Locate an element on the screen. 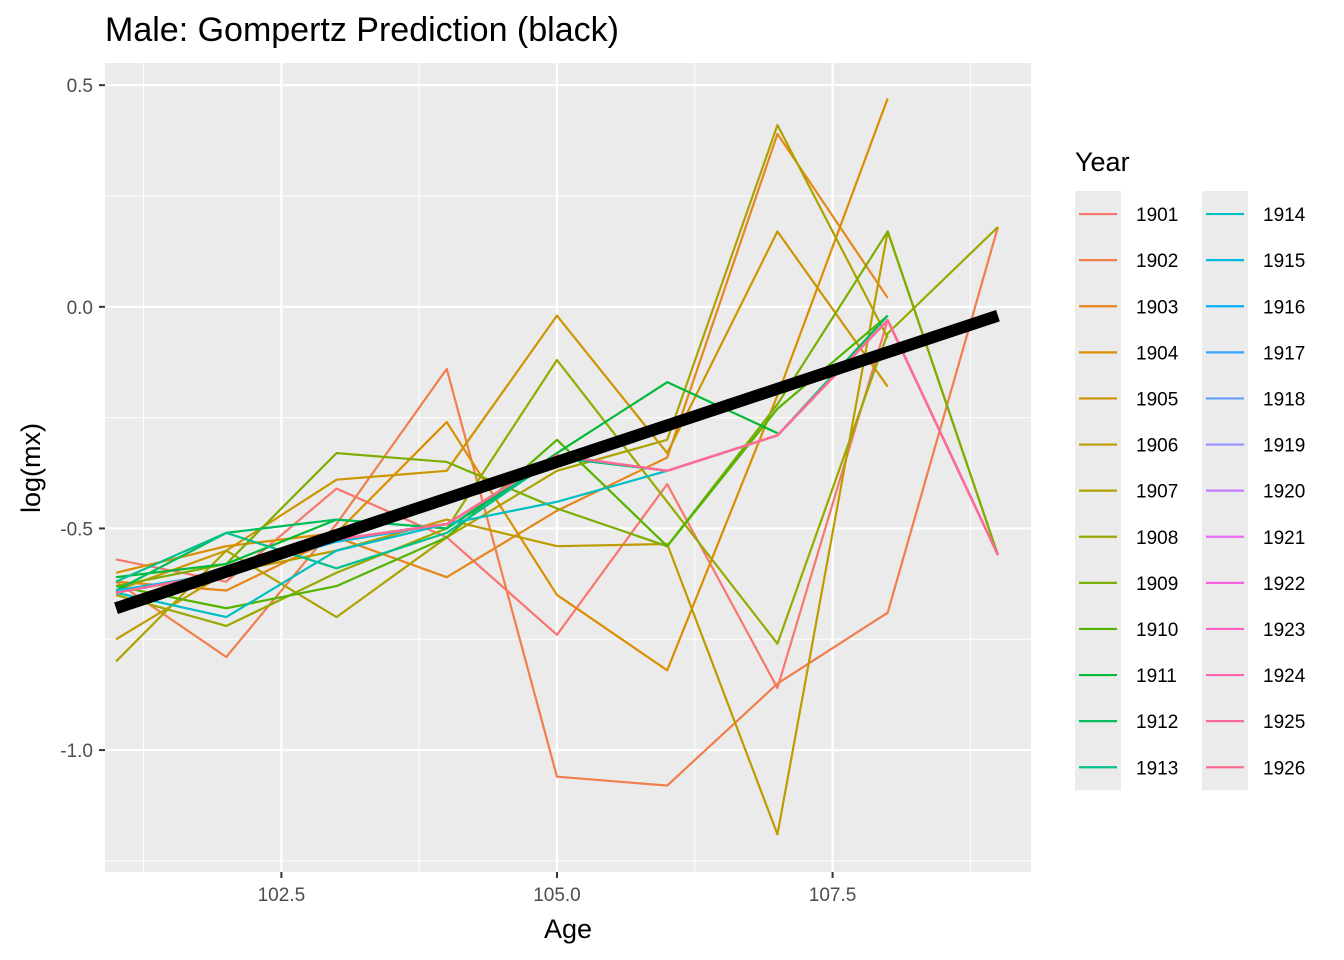  x-axis-title: Age is located at coordinates (568, 929).